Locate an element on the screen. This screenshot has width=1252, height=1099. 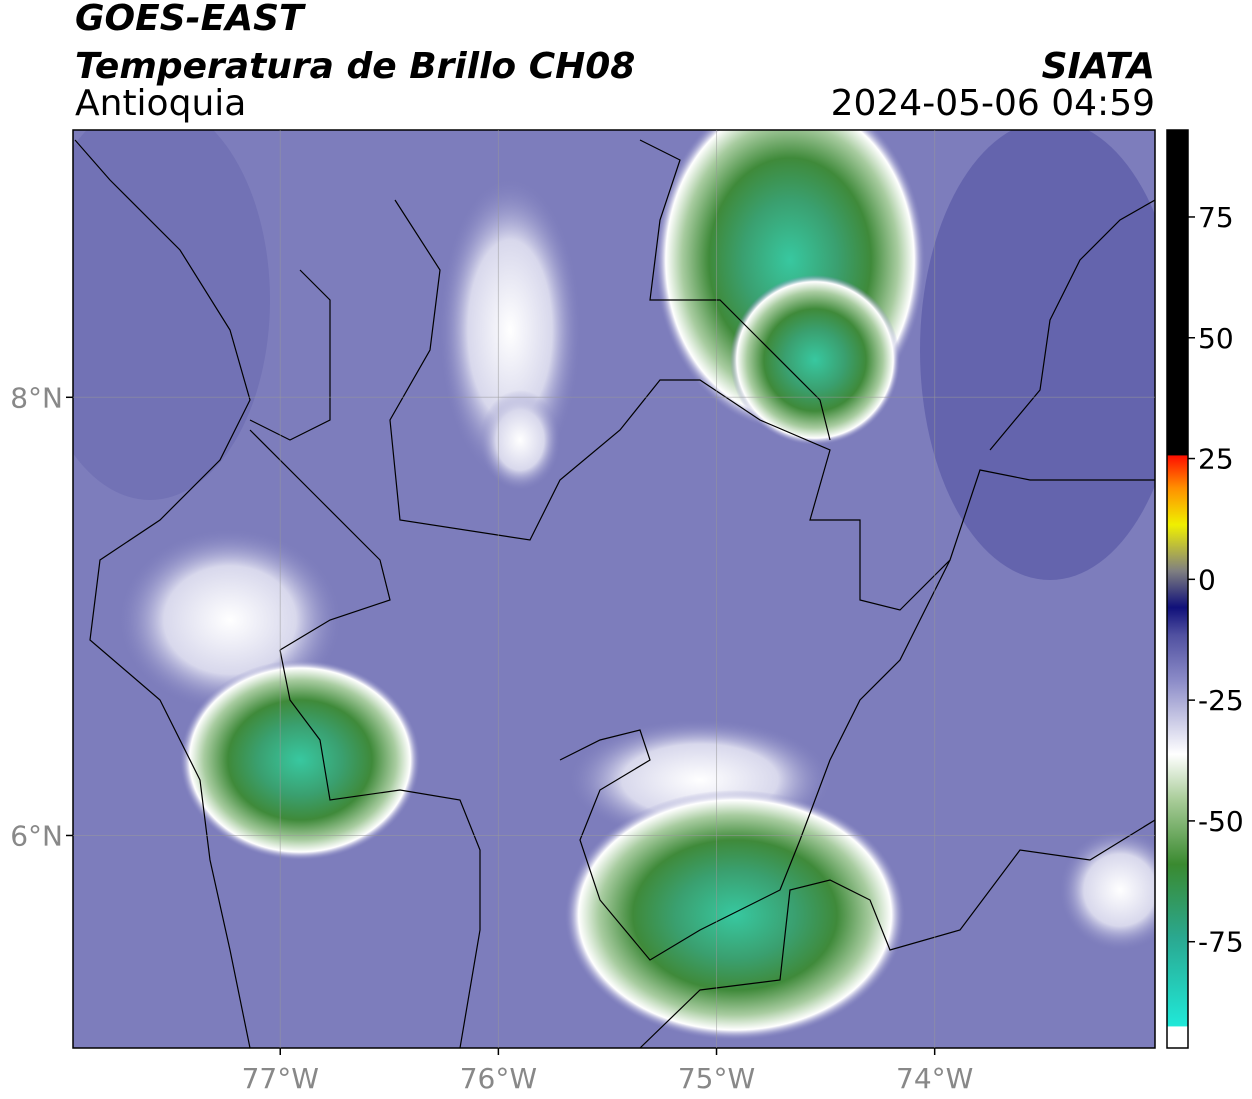
x-tick-label: 74°W is located at coordinates (934, 1078).